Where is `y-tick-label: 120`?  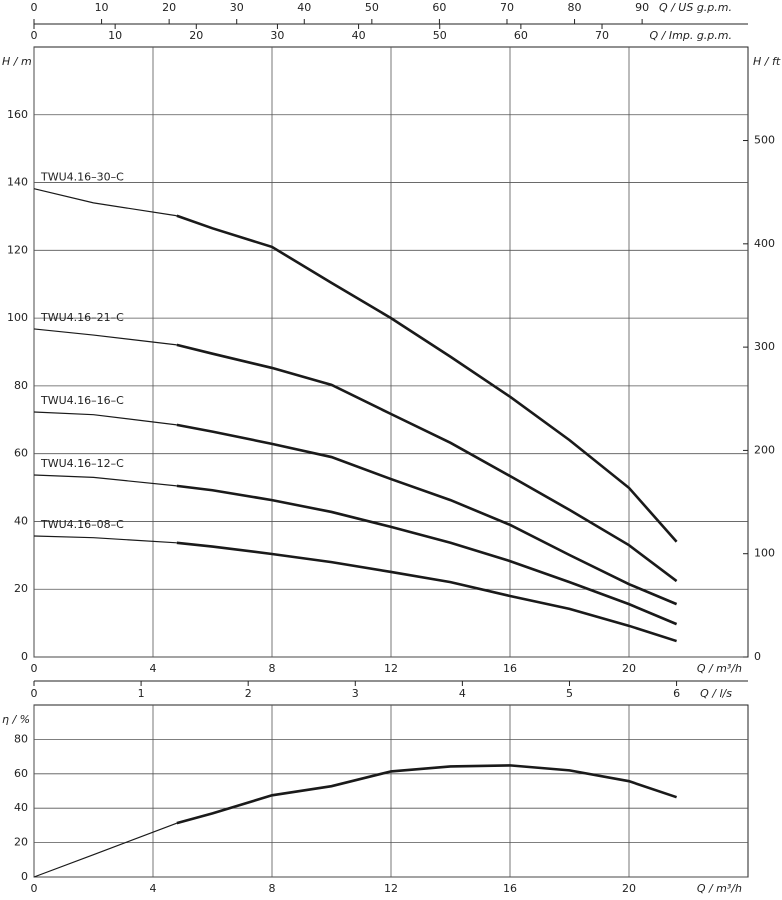
y-tick-label: 120 is located at coordinates (17, 249).